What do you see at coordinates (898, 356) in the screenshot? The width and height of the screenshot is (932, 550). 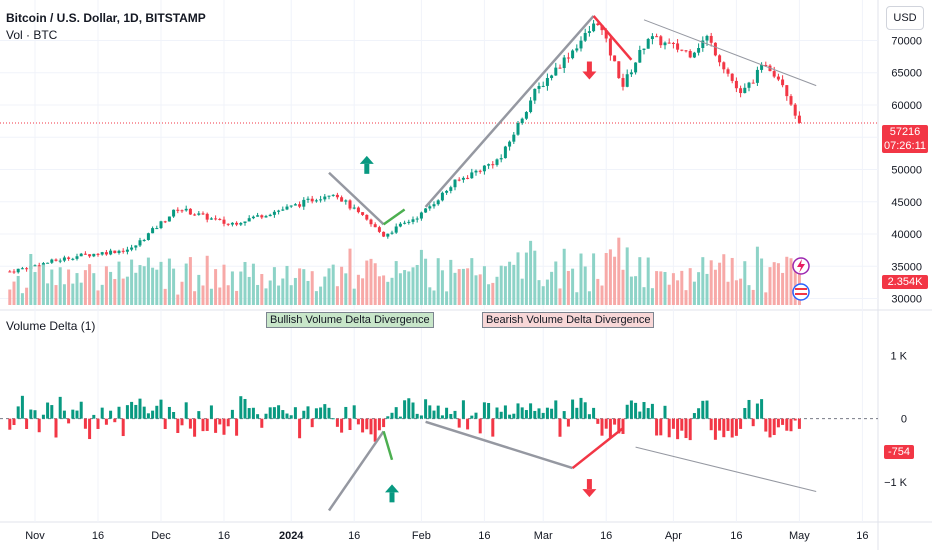 I see `delta-tick-label: 1 K` at bounding box center [898, 356].